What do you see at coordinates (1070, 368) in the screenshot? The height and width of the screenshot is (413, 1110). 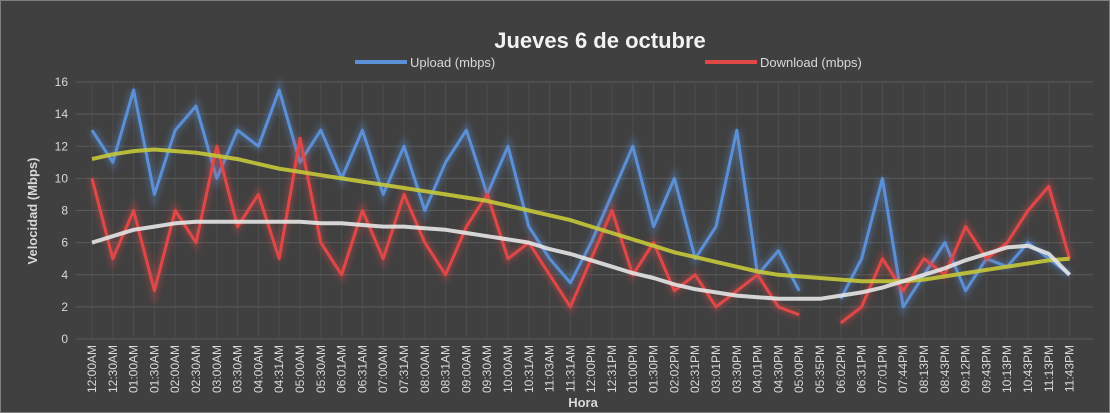 I see `x-tick-label: 11:43PM` at bounding box center [1070, 368].